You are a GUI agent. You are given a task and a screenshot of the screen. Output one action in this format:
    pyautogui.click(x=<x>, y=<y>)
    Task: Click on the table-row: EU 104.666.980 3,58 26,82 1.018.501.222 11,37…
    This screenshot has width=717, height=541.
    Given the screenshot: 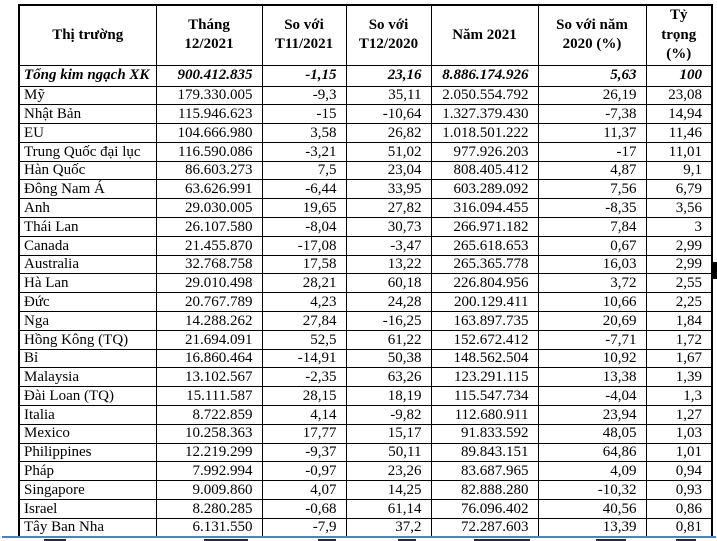 What is the action you would take?
    pyautogui.click(x=365, y=133)
    